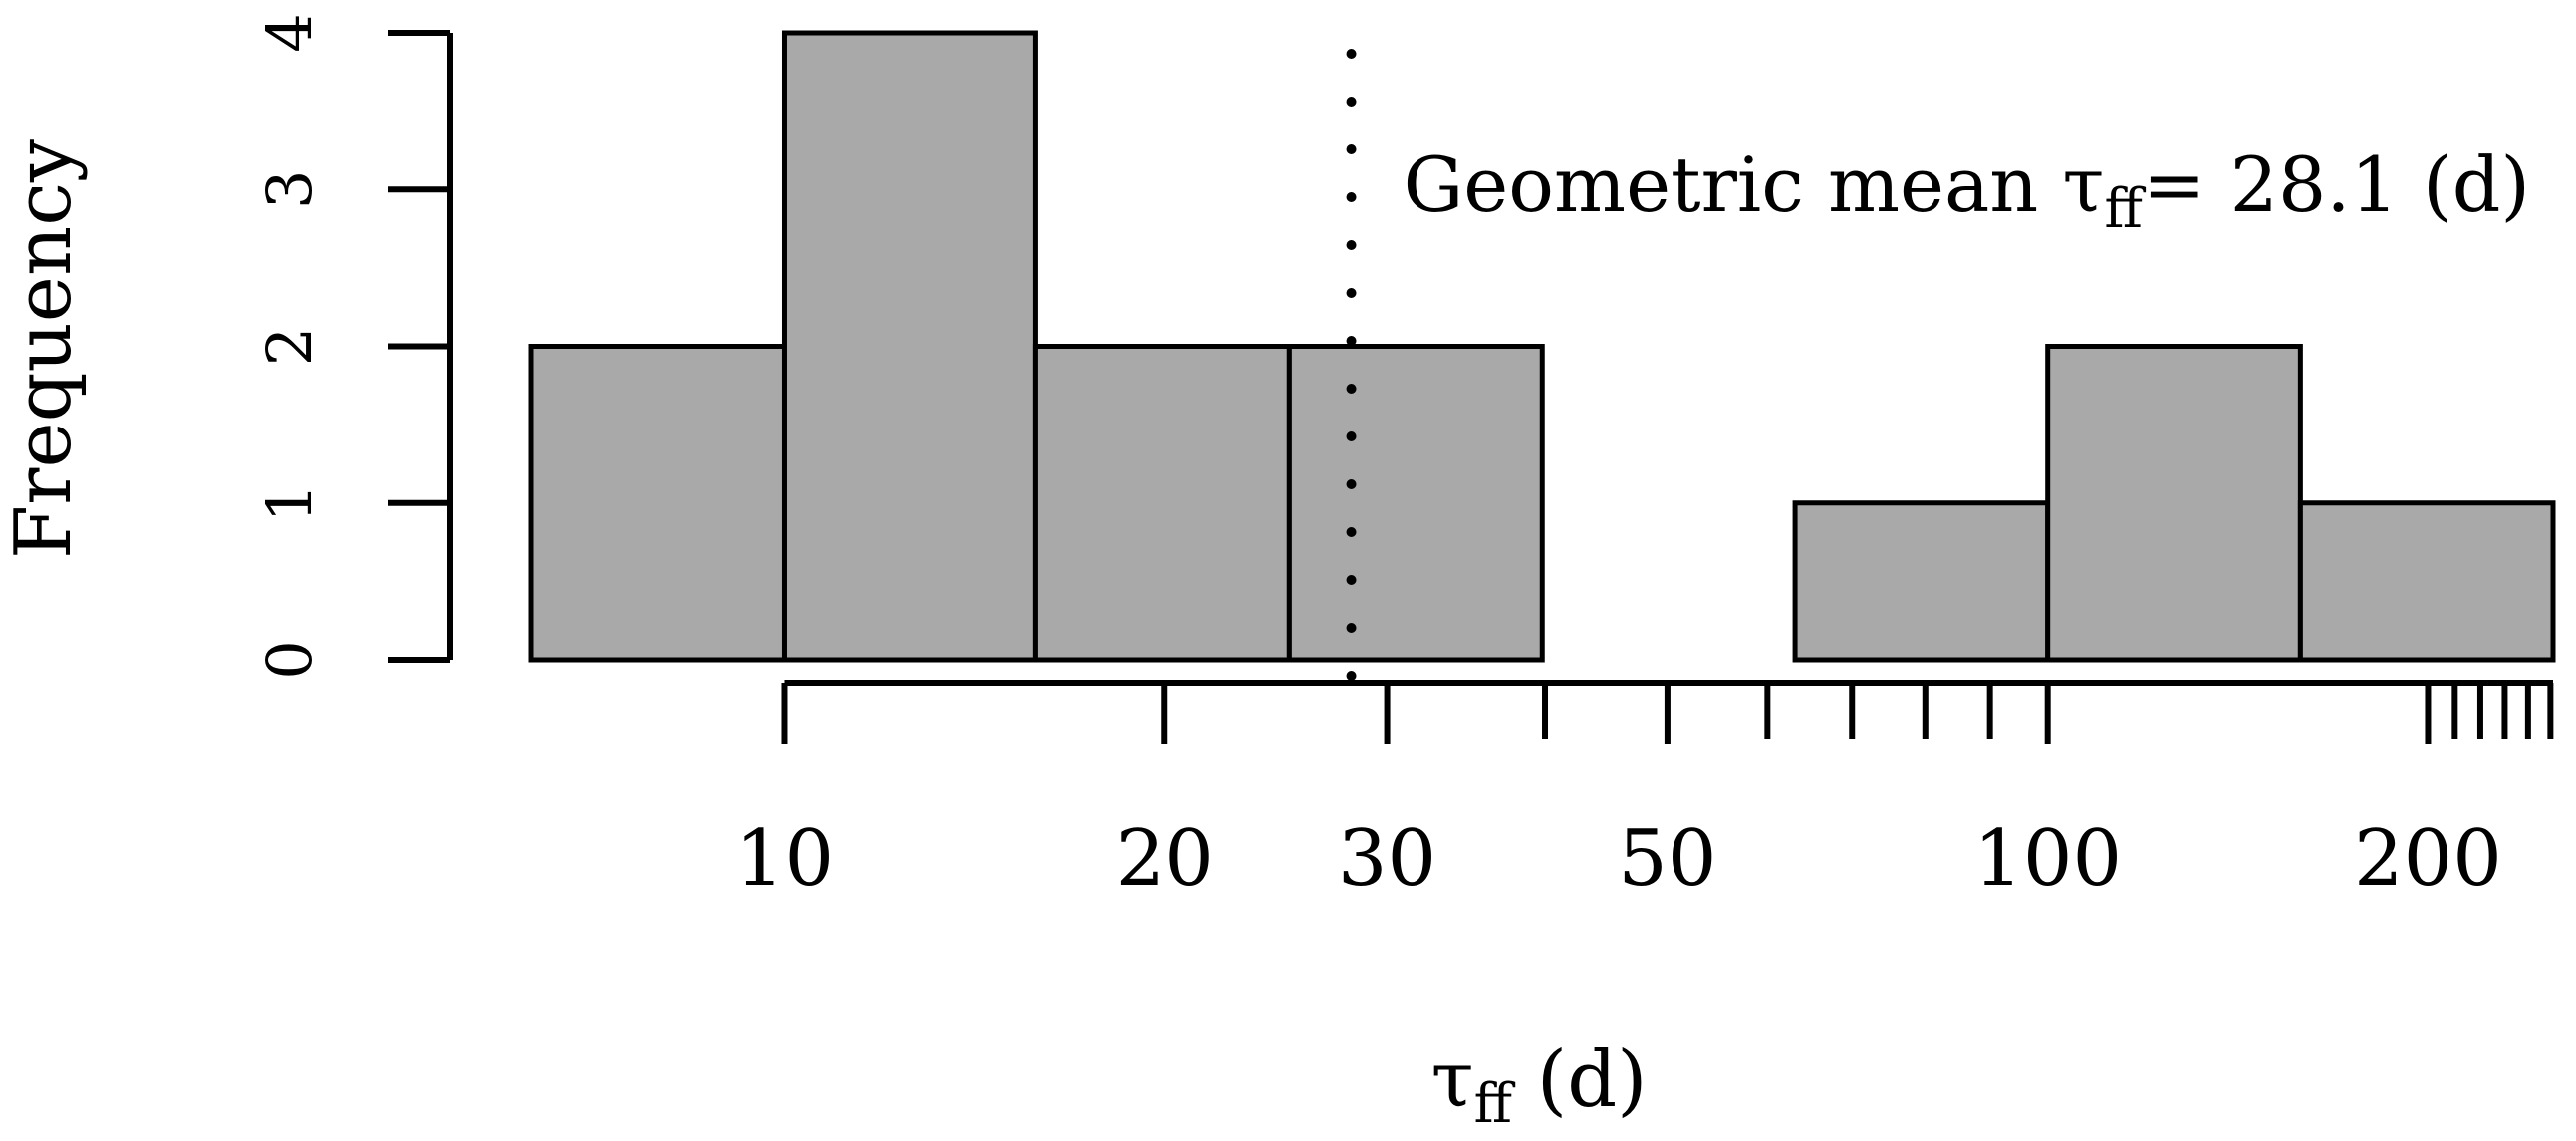 This screenshot has height=1141, width=2576. What do you see at coordinates (1387, 859) in the screenshot?
I see `x-tick-label: 30` at bounding box center [1387, 859].